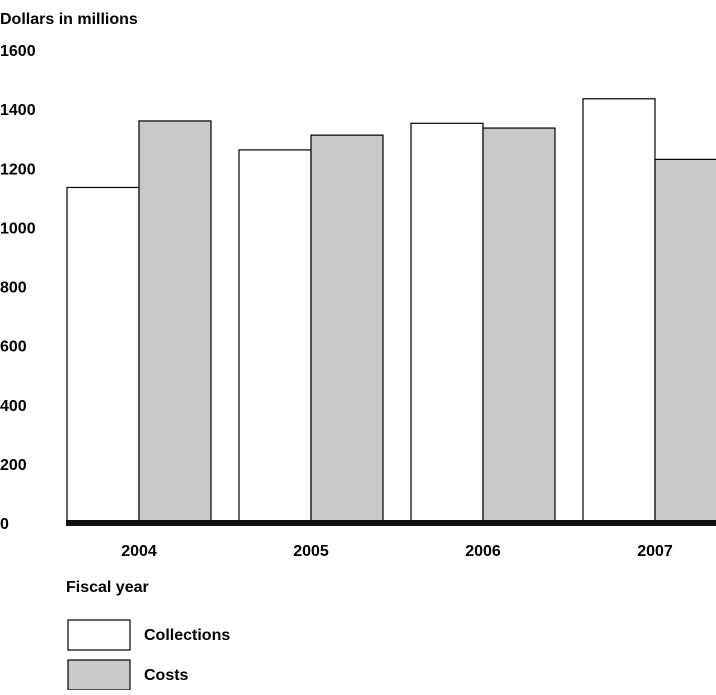 This screenshot has width=716, height=695. Describe the element at coordinates (275, 336) in the screenshot. I see `bar-collections-2005` at that location.